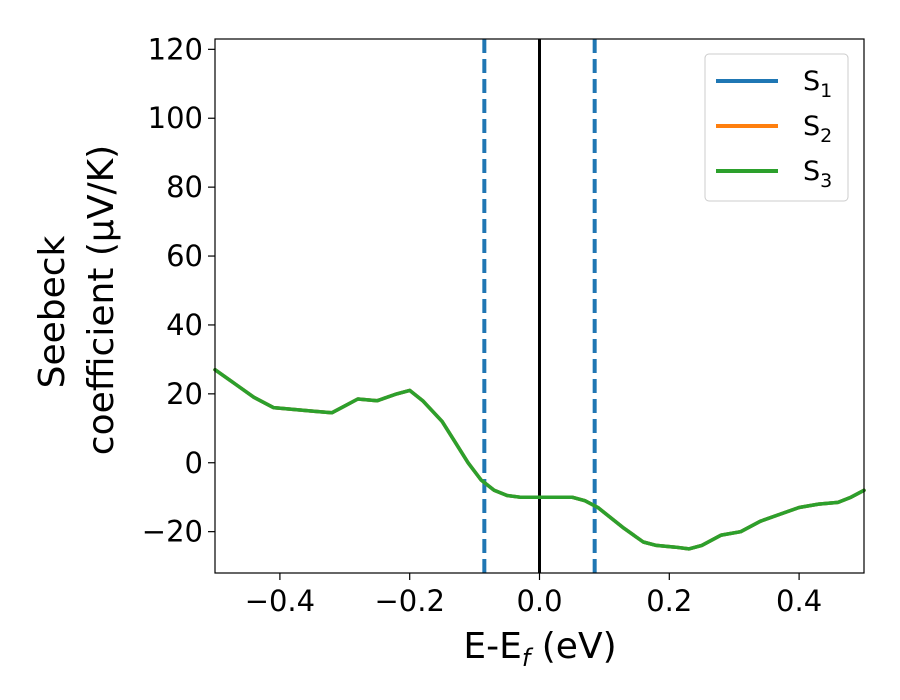 This screenshot has width=900, height=700. I want to click on y-tick-label: 80, so click(184, 187).